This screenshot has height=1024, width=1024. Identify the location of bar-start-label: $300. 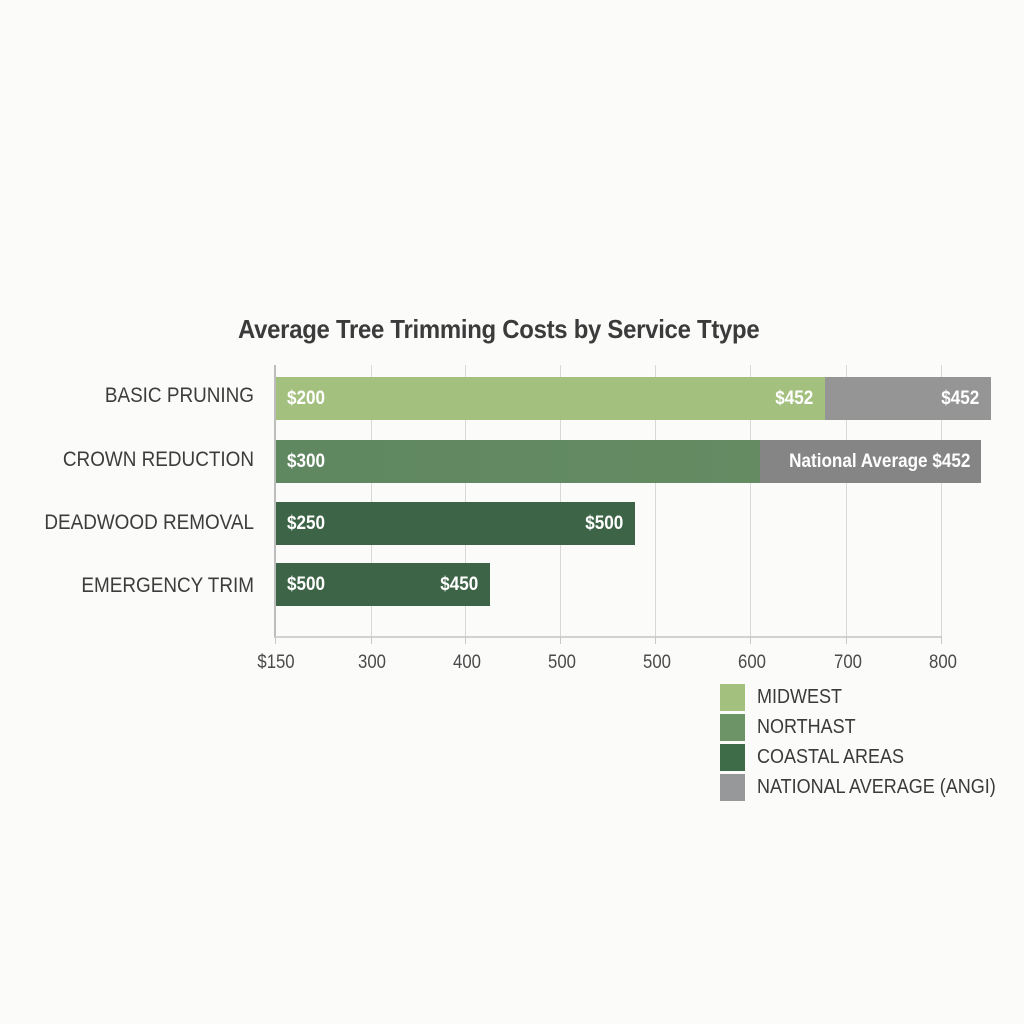
(306, 461).